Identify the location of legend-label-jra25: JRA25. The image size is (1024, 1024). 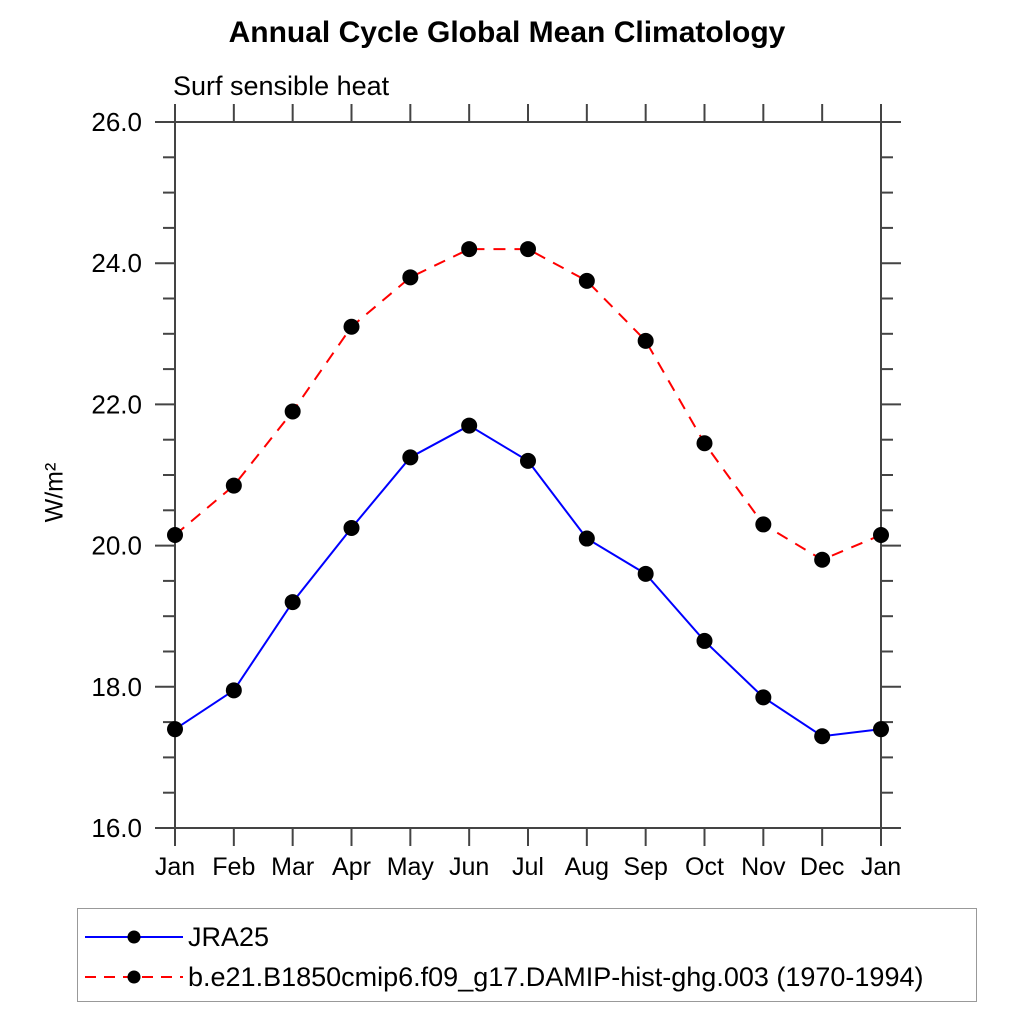
(229, 936).